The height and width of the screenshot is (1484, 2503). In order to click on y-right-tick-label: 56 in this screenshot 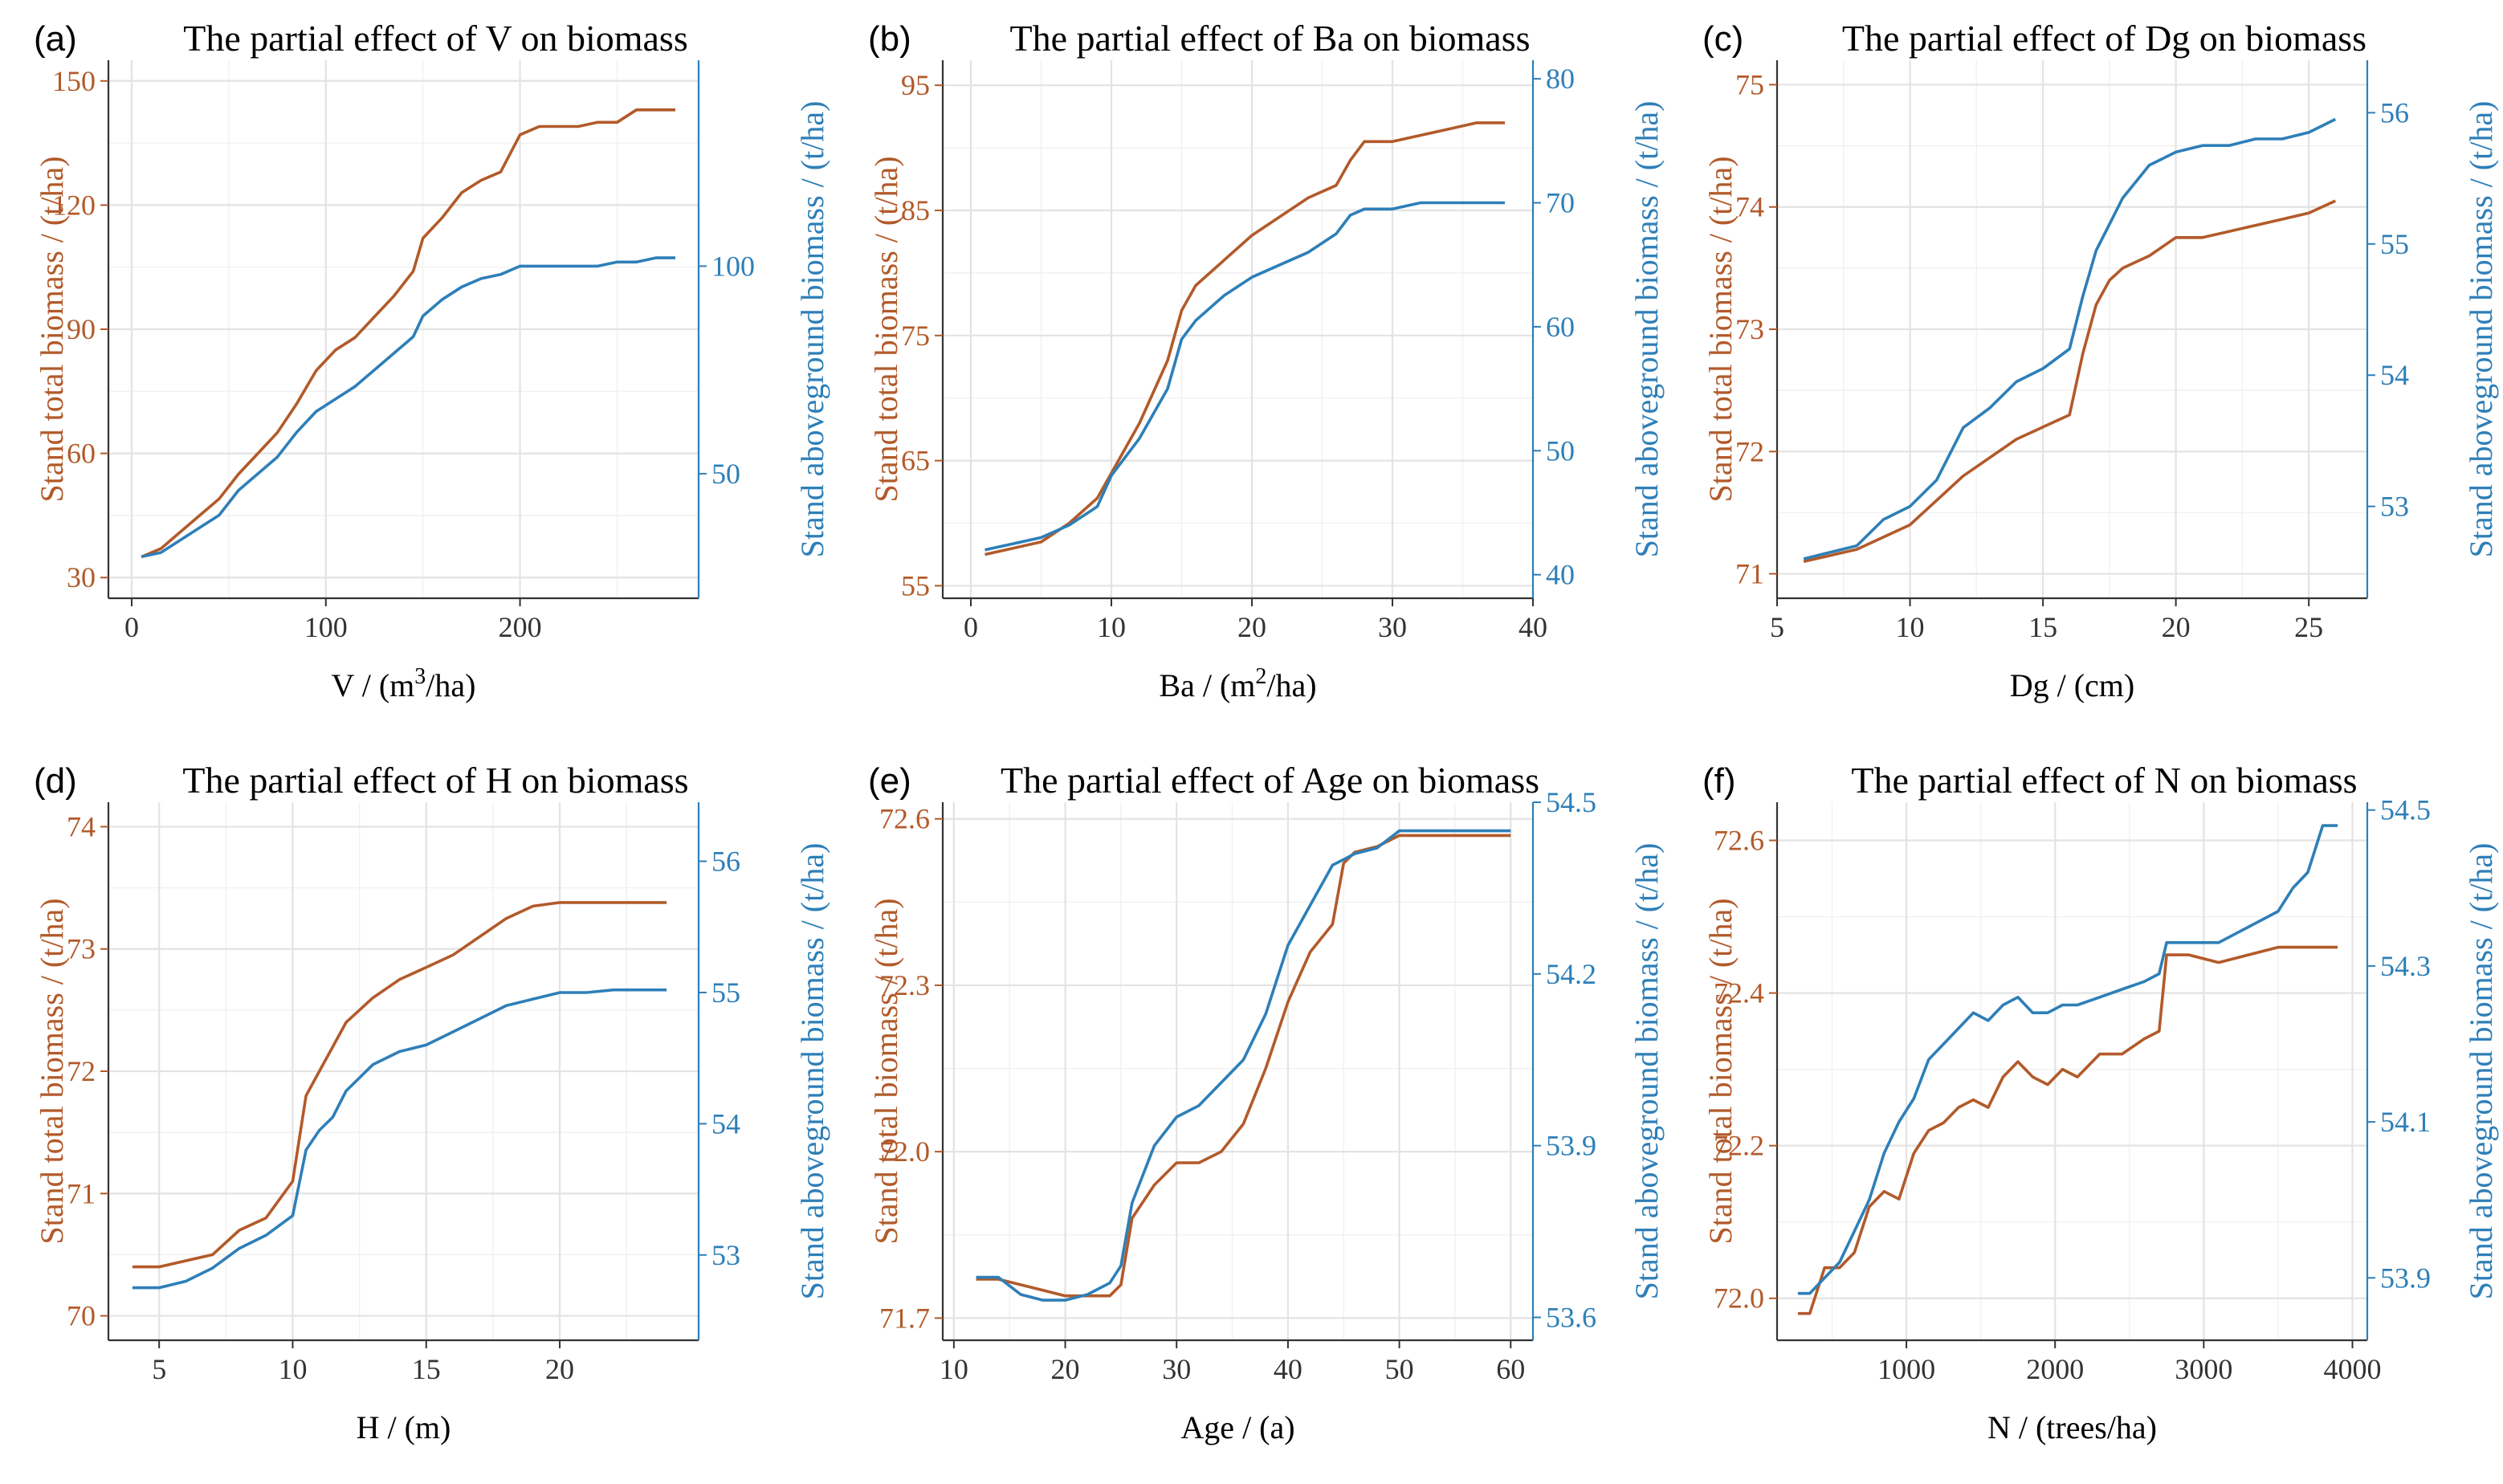, I will do `click(2394, 112)`.